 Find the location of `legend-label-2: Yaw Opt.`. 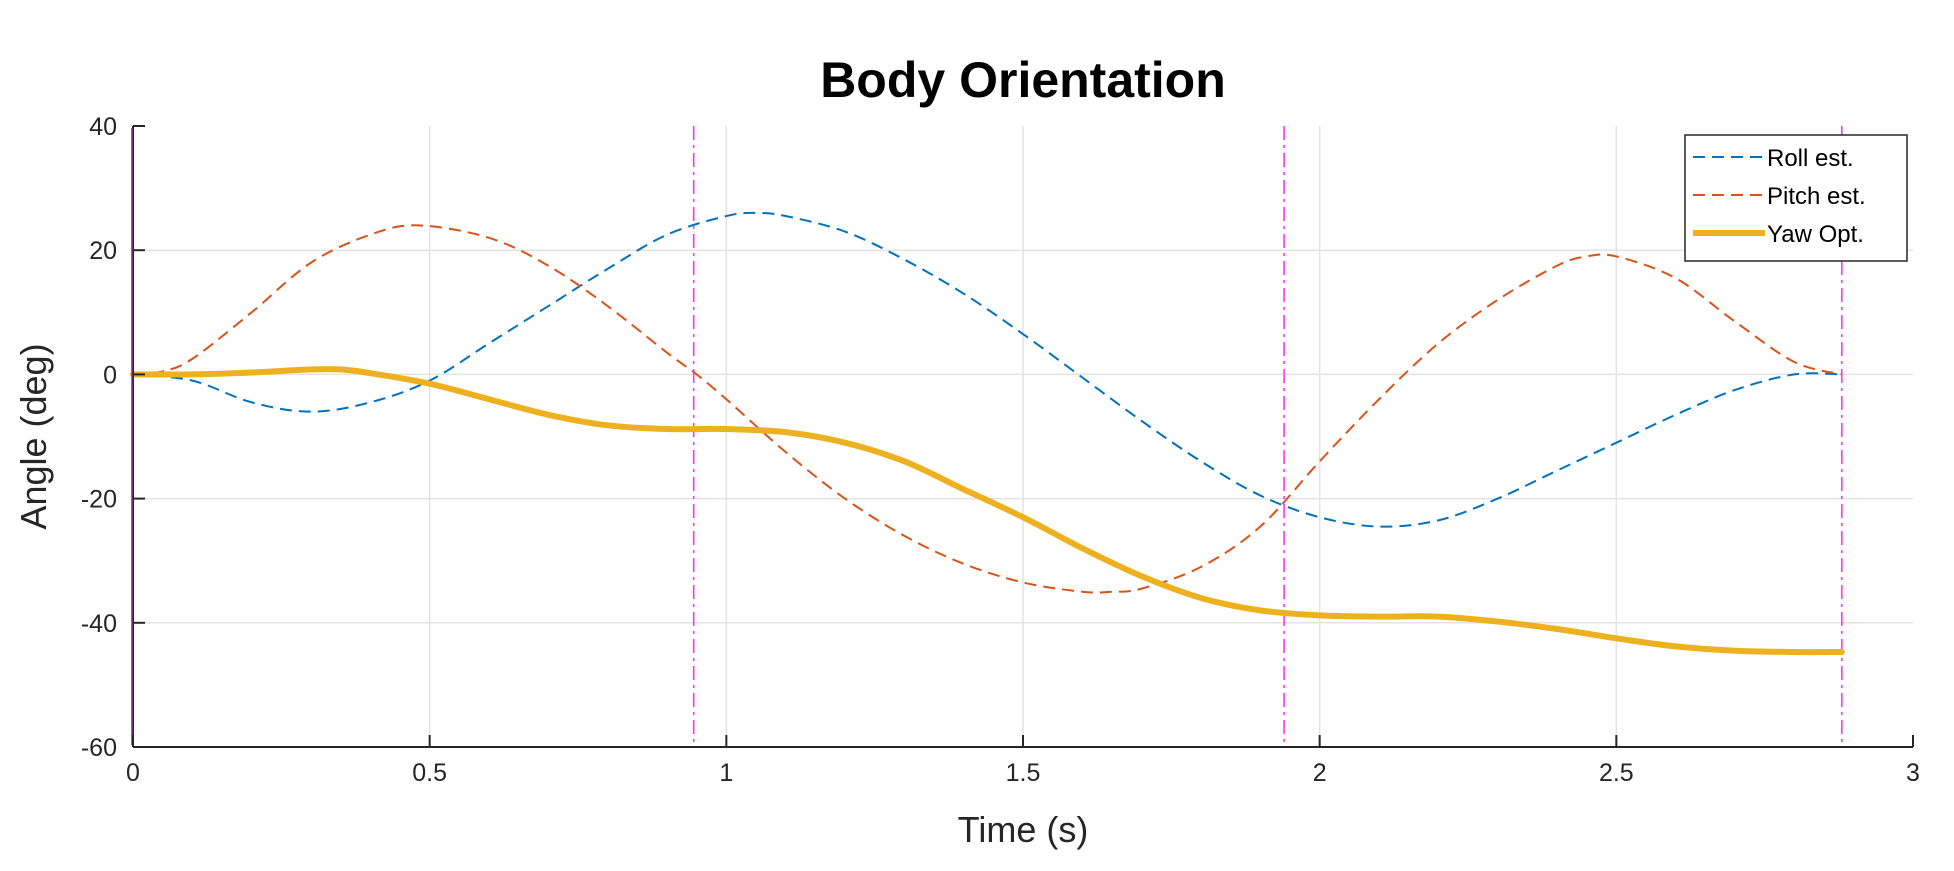

legend-label-2: Yaw Opt. is located at coordinates (1815, 234).